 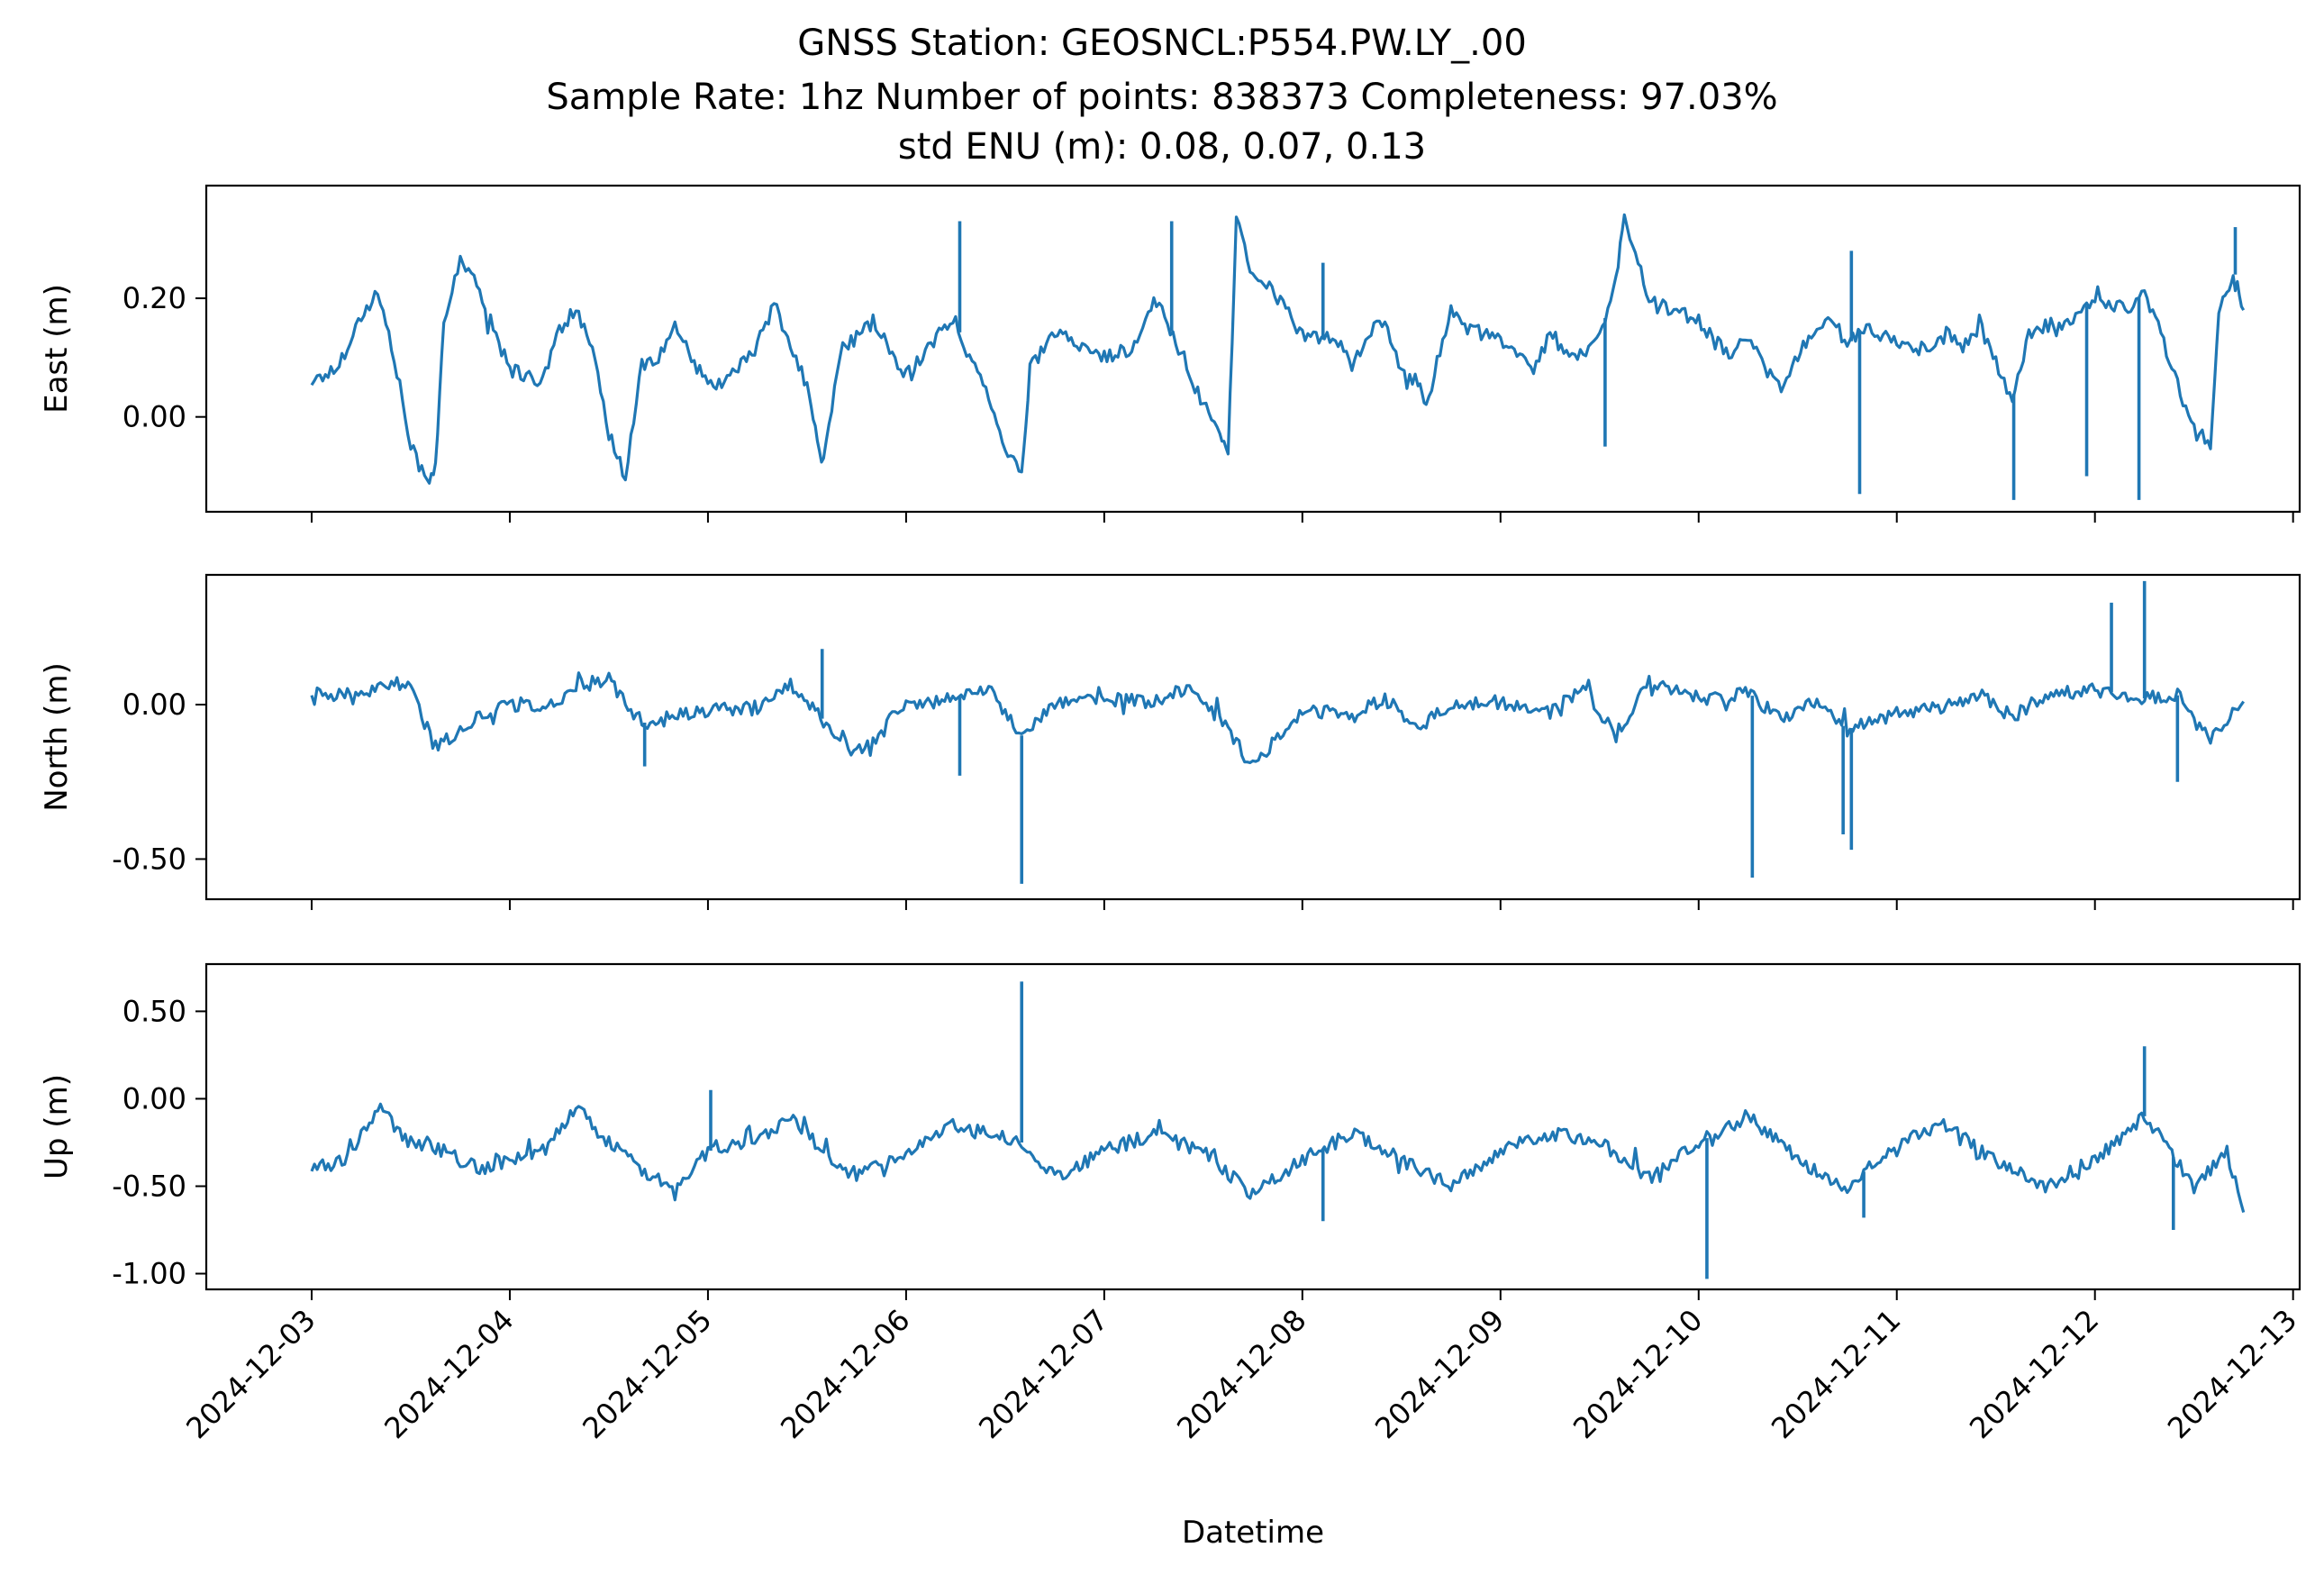 What do you see at coordinates (1043, 1374) in the screenshot?
I see `x-tick-label: 2024-12-07` at bounding box center [1043, 1374].